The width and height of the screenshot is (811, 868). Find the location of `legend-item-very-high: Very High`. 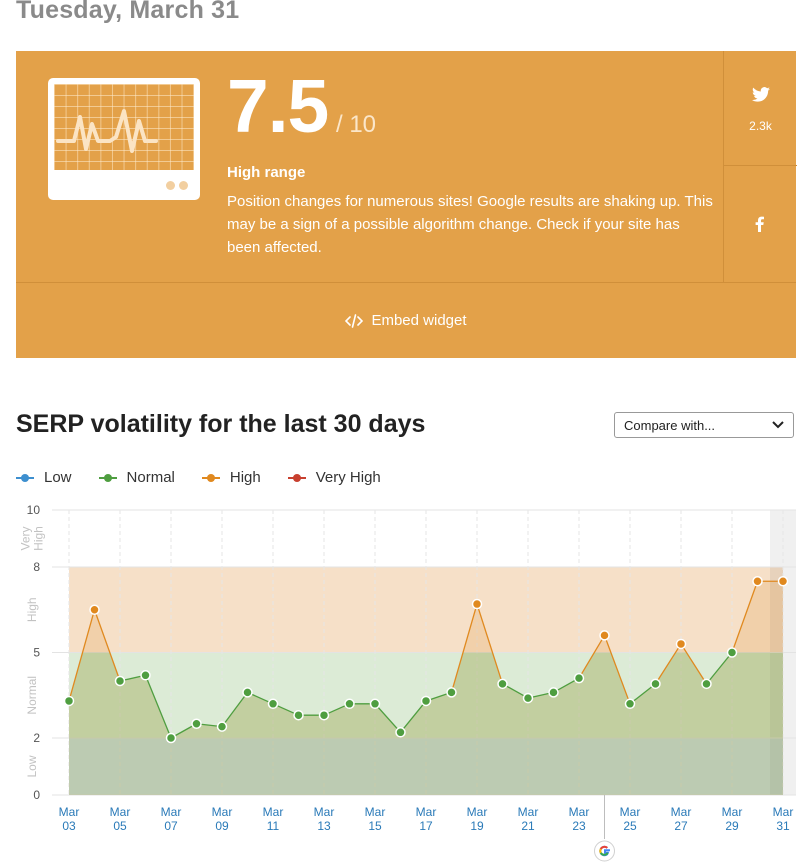

legend-item-very-high: Very High is located at coordinates (334, 477).